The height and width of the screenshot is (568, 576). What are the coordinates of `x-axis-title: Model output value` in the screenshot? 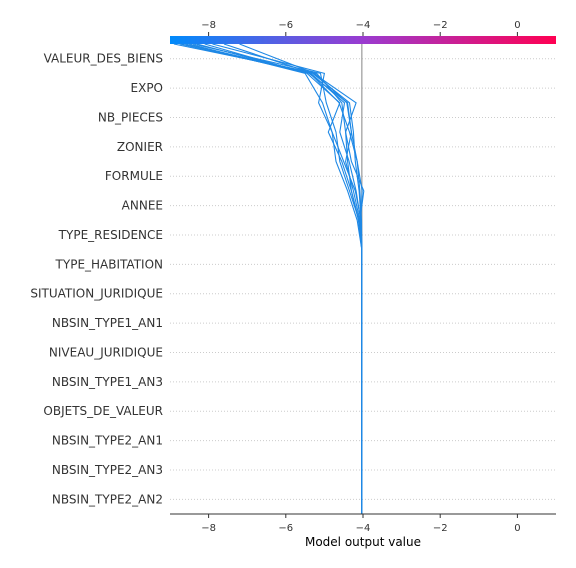 It's located at (363, 542).